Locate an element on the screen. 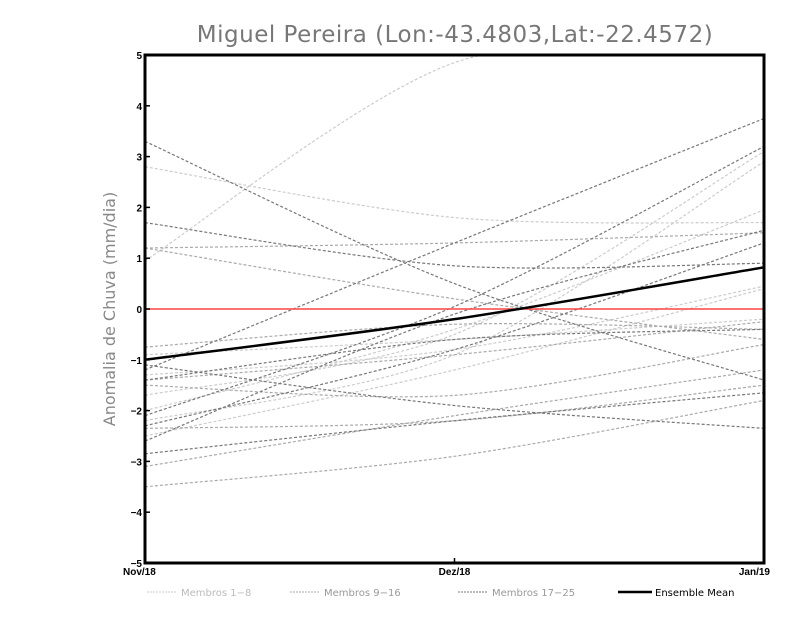  y-tick-label: 2 is located at coordinates (139, 208).